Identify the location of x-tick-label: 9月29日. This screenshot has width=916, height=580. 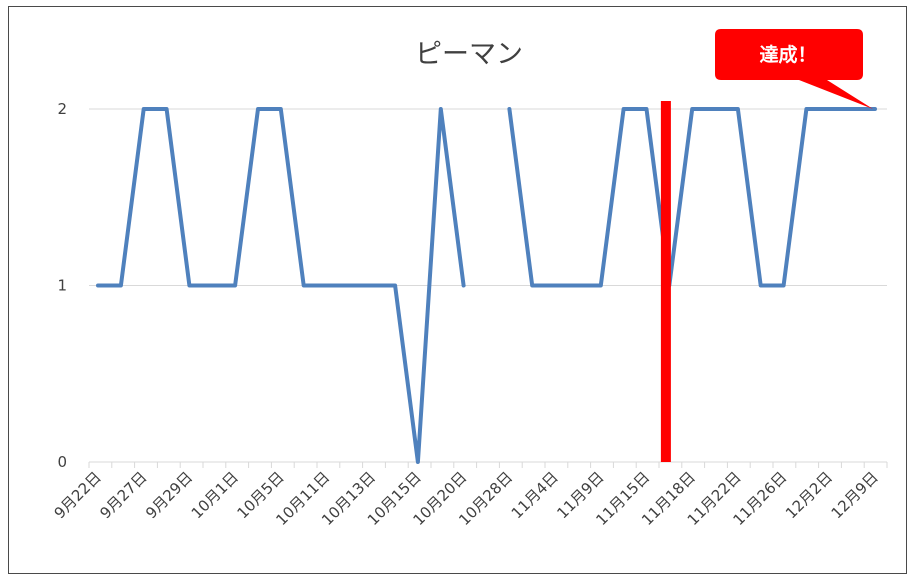
(169, 495).